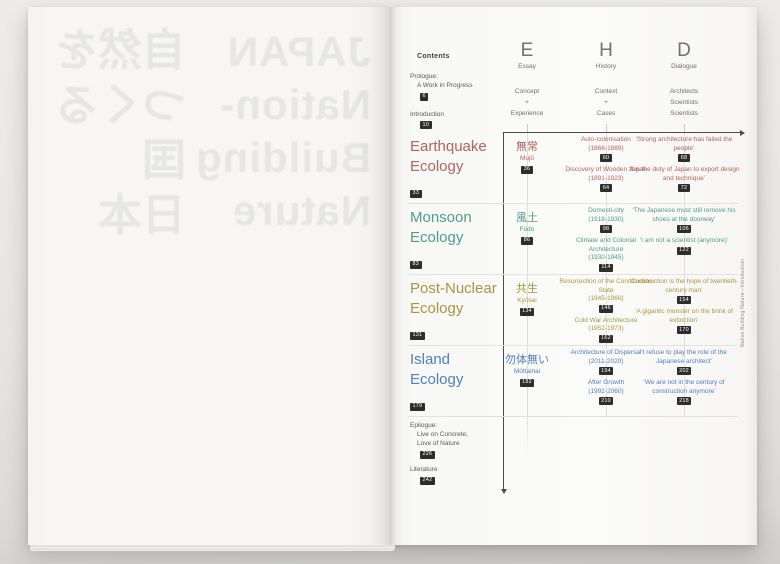 This screenshot has height=564, width=780. Describe the element at coordinates (283, 157) in the screenshot. I see `ghost-line: Building` at that location.